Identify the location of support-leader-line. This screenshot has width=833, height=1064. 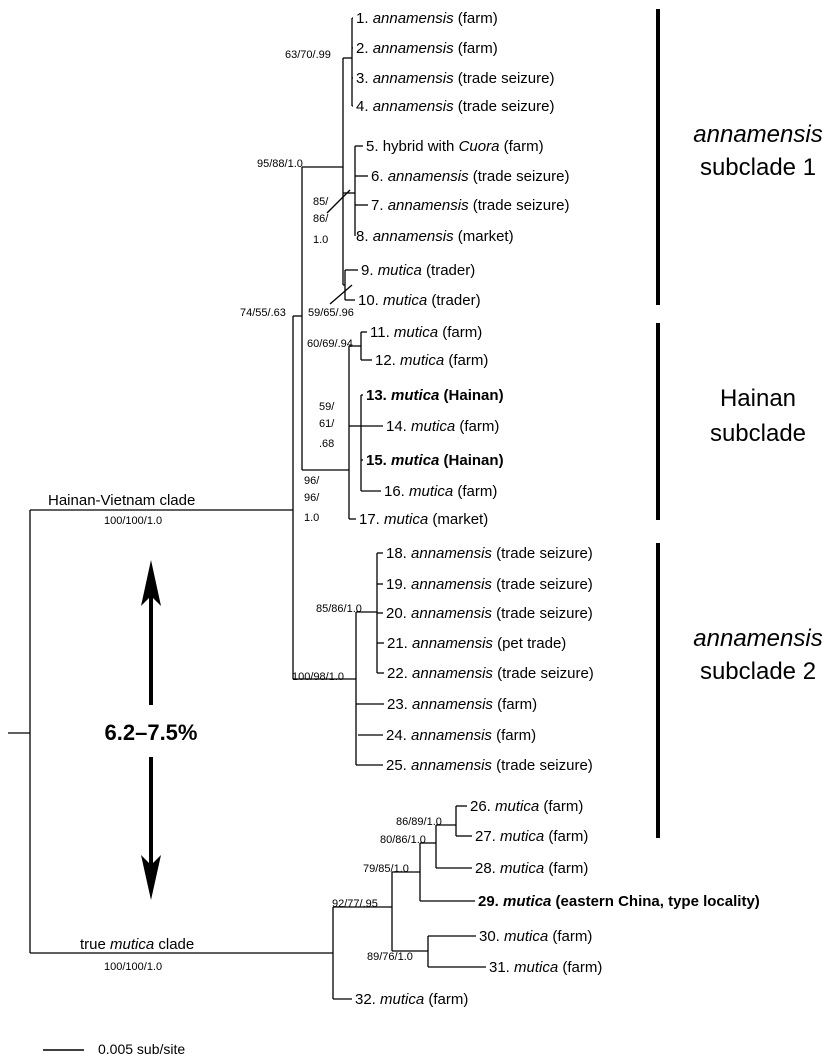
(341, 294).